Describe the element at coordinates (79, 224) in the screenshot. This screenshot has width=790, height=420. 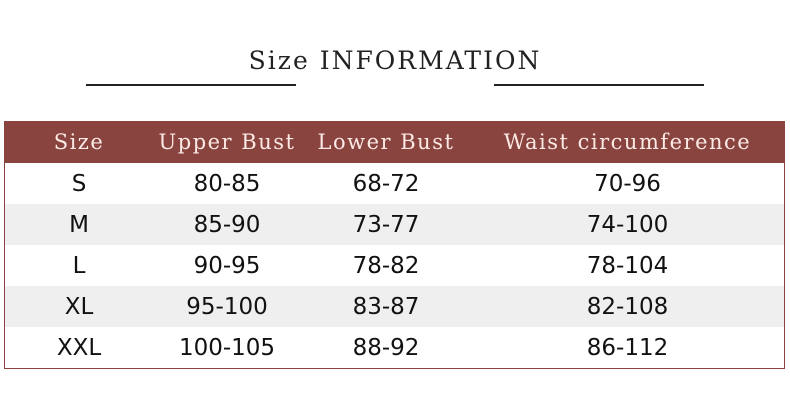
I see `cell-size: M` at that location.